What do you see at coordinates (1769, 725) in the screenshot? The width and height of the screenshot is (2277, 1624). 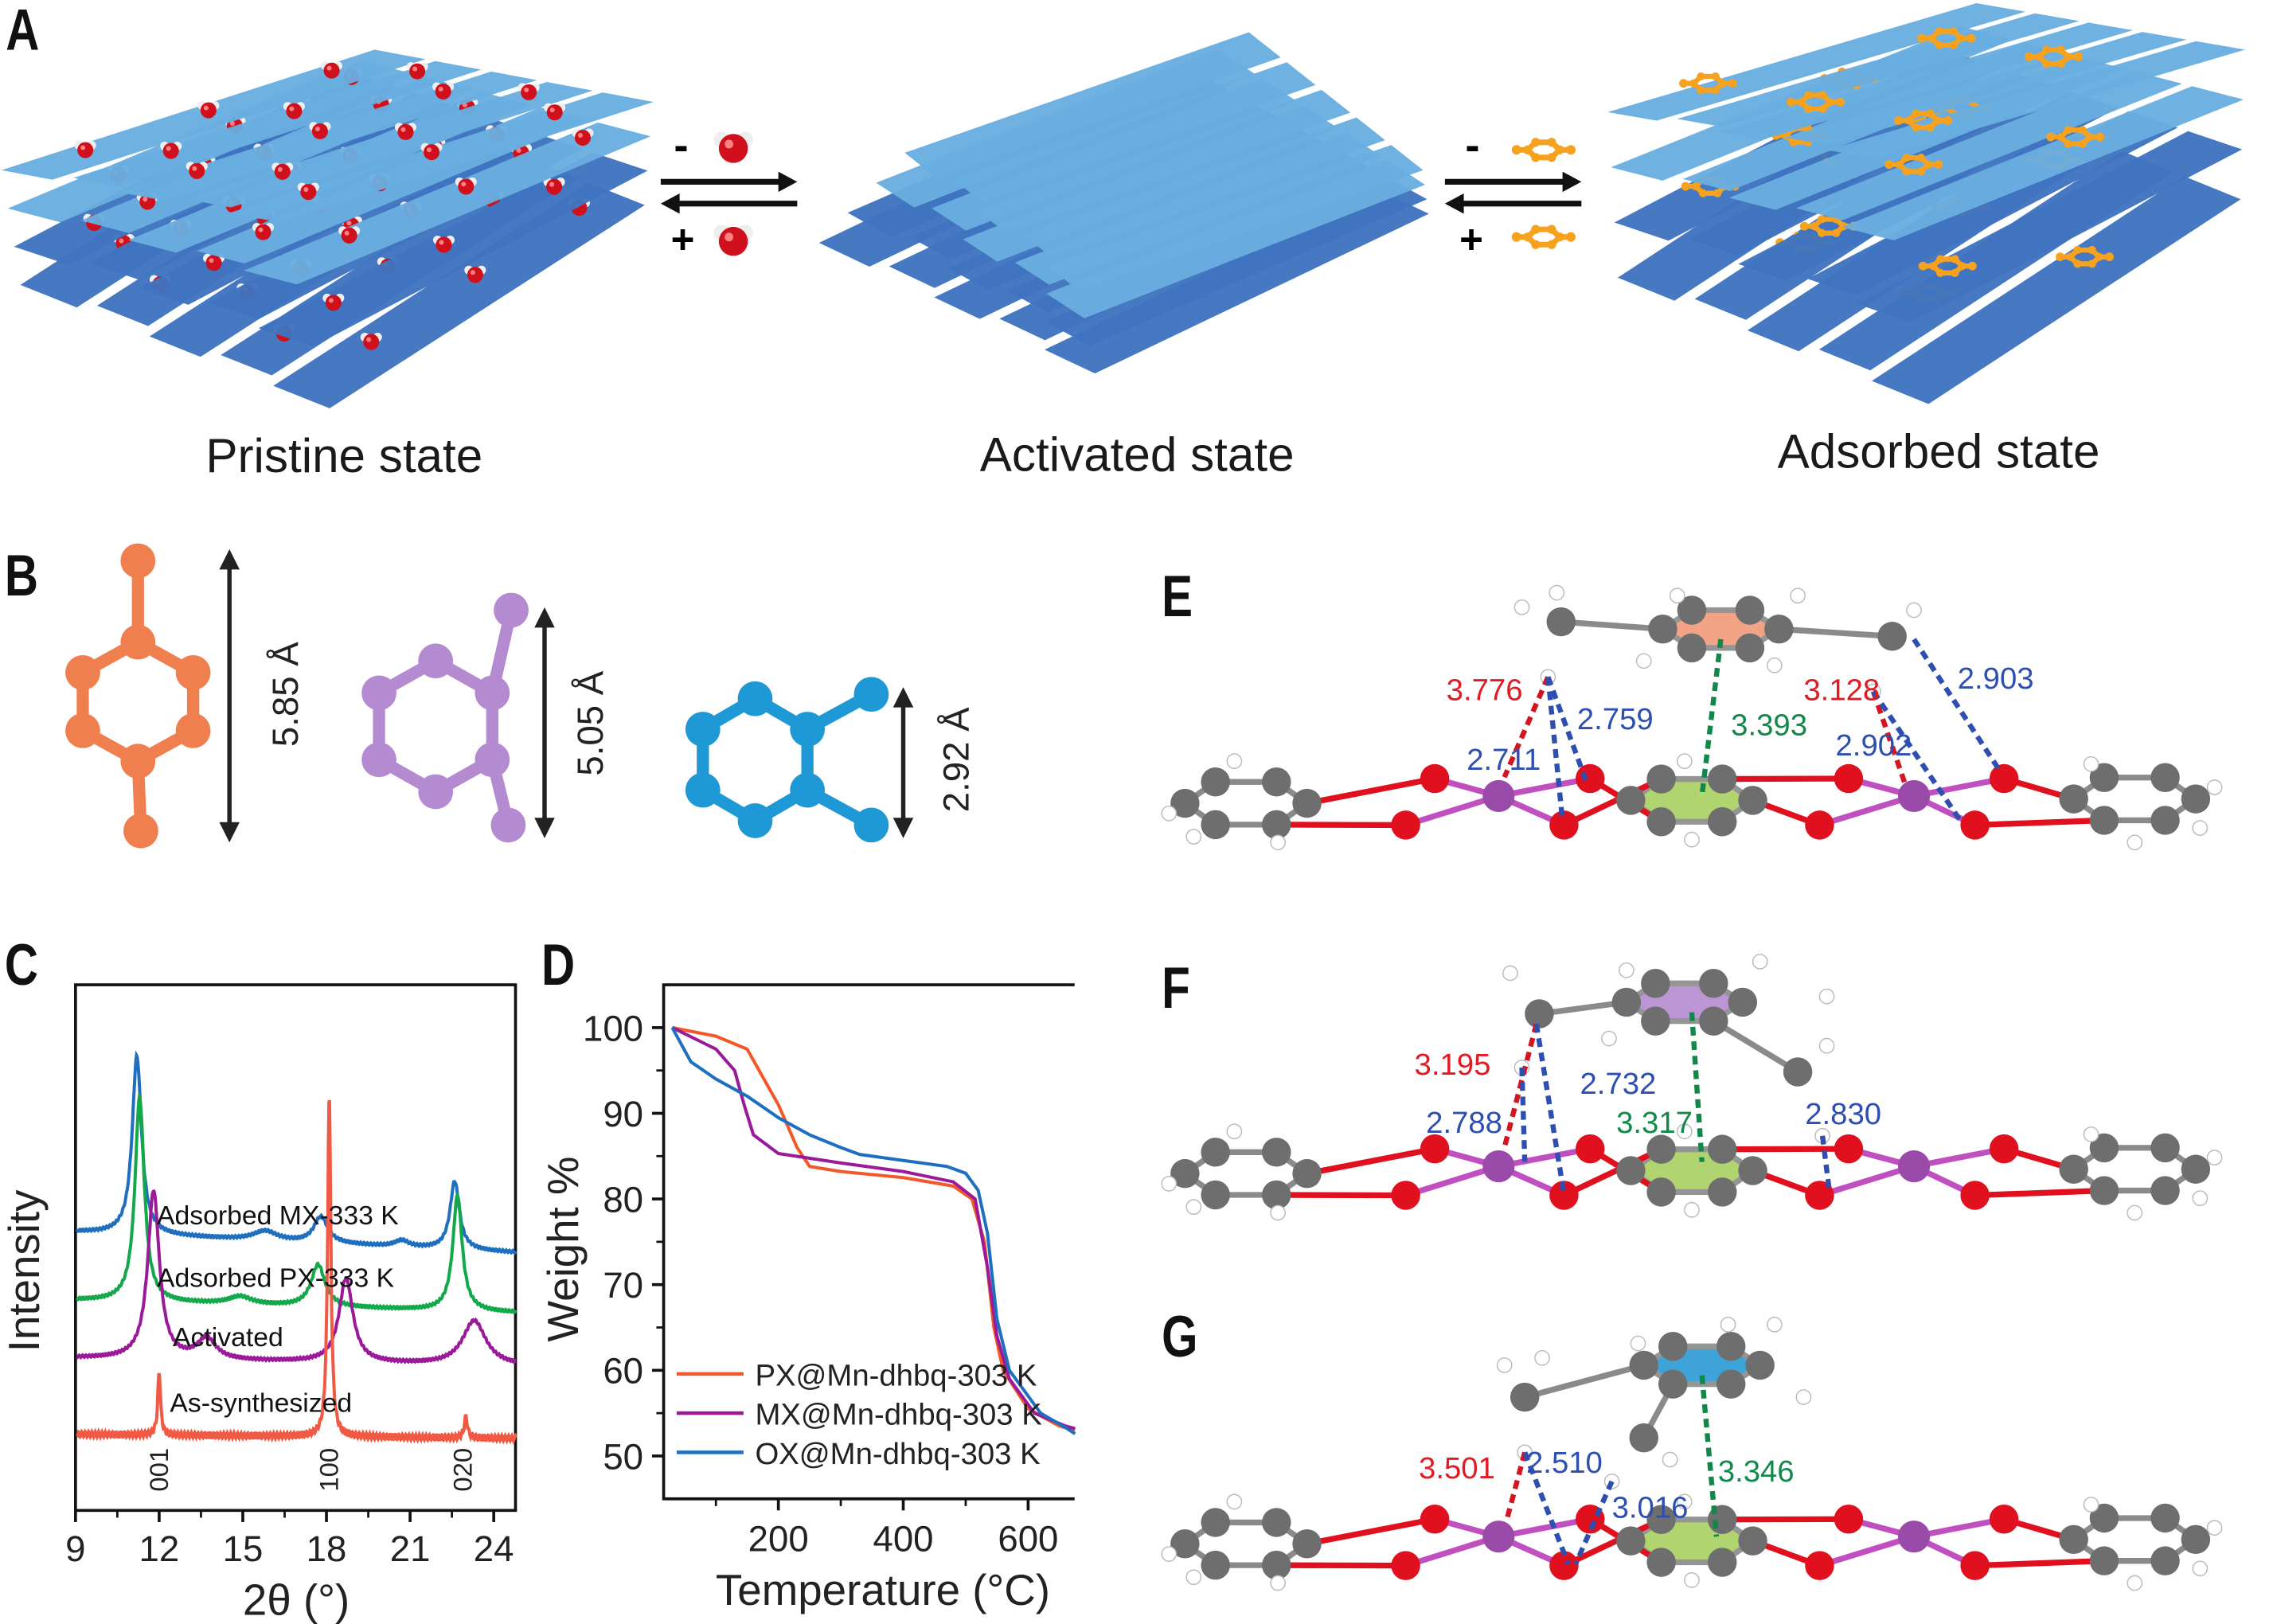 I see `distance-label: 3.393` at bounding box center [1769, 725].